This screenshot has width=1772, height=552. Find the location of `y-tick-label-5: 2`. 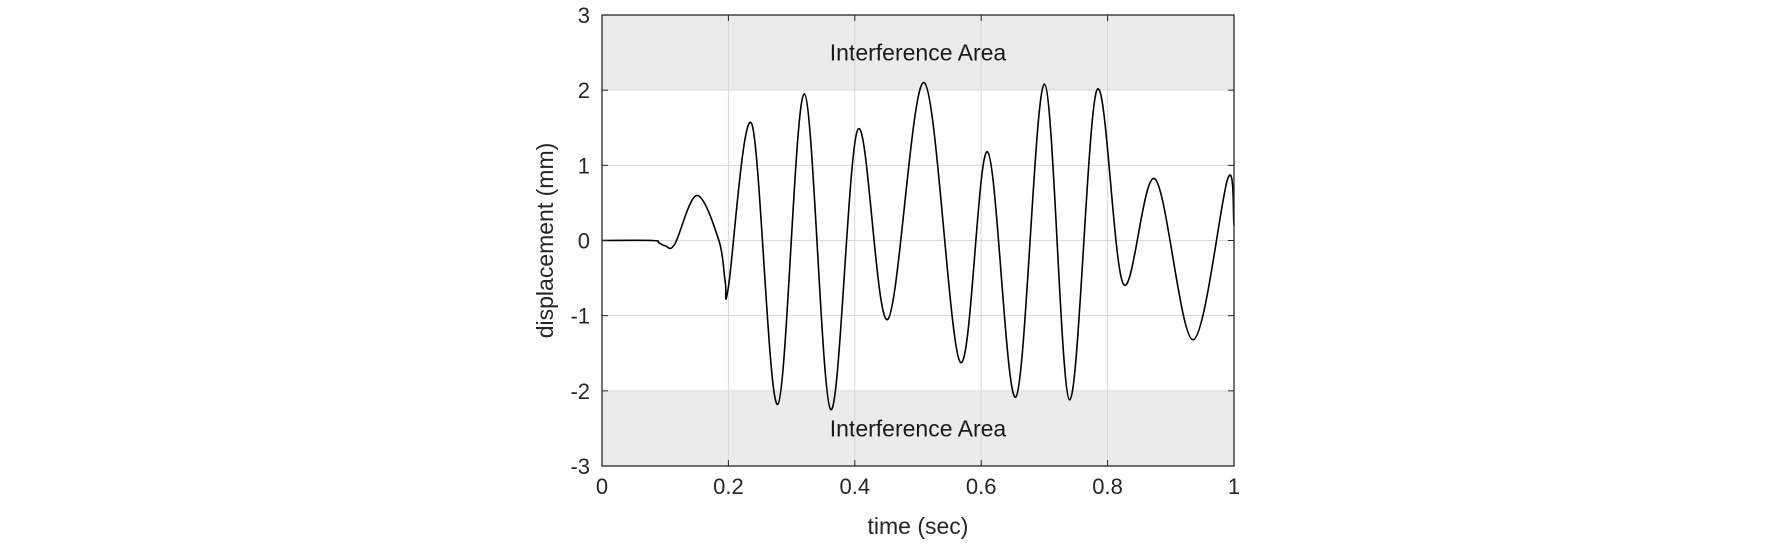

y-tick-label-5: 2 is located at coordinates (584, 90).